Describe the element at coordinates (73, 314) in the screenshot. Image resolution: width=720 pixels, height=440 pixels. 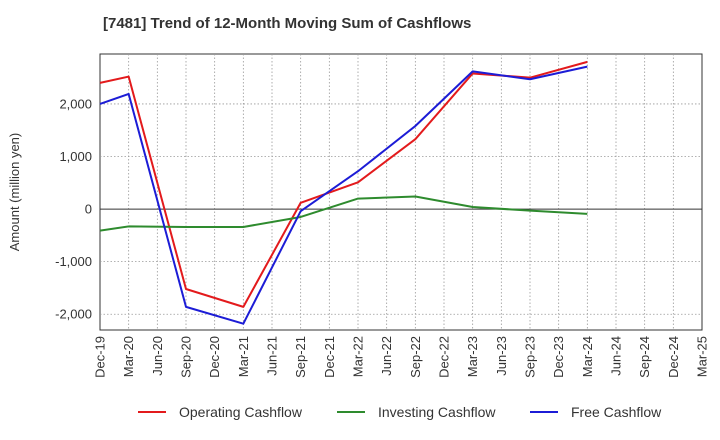
I see `y-tick-label: -2,000` at that location.